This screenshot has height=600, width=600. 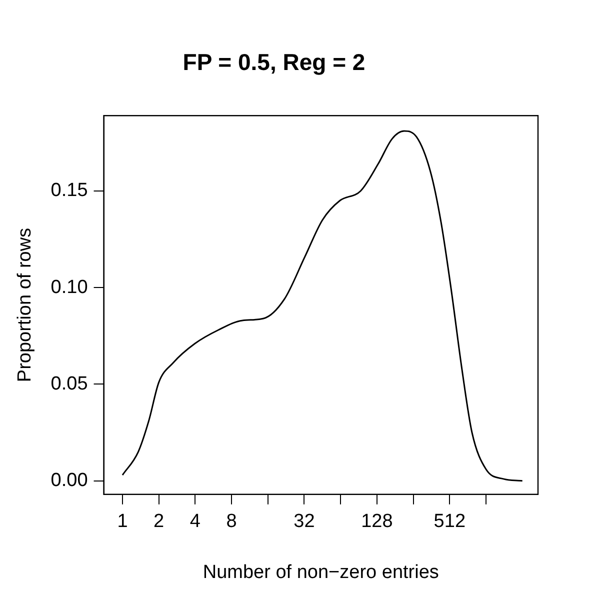 What do you see at coordinates (231, 521) in the screenshot?
I see `x-tick-label: 8` at bounding box center [231, 521].